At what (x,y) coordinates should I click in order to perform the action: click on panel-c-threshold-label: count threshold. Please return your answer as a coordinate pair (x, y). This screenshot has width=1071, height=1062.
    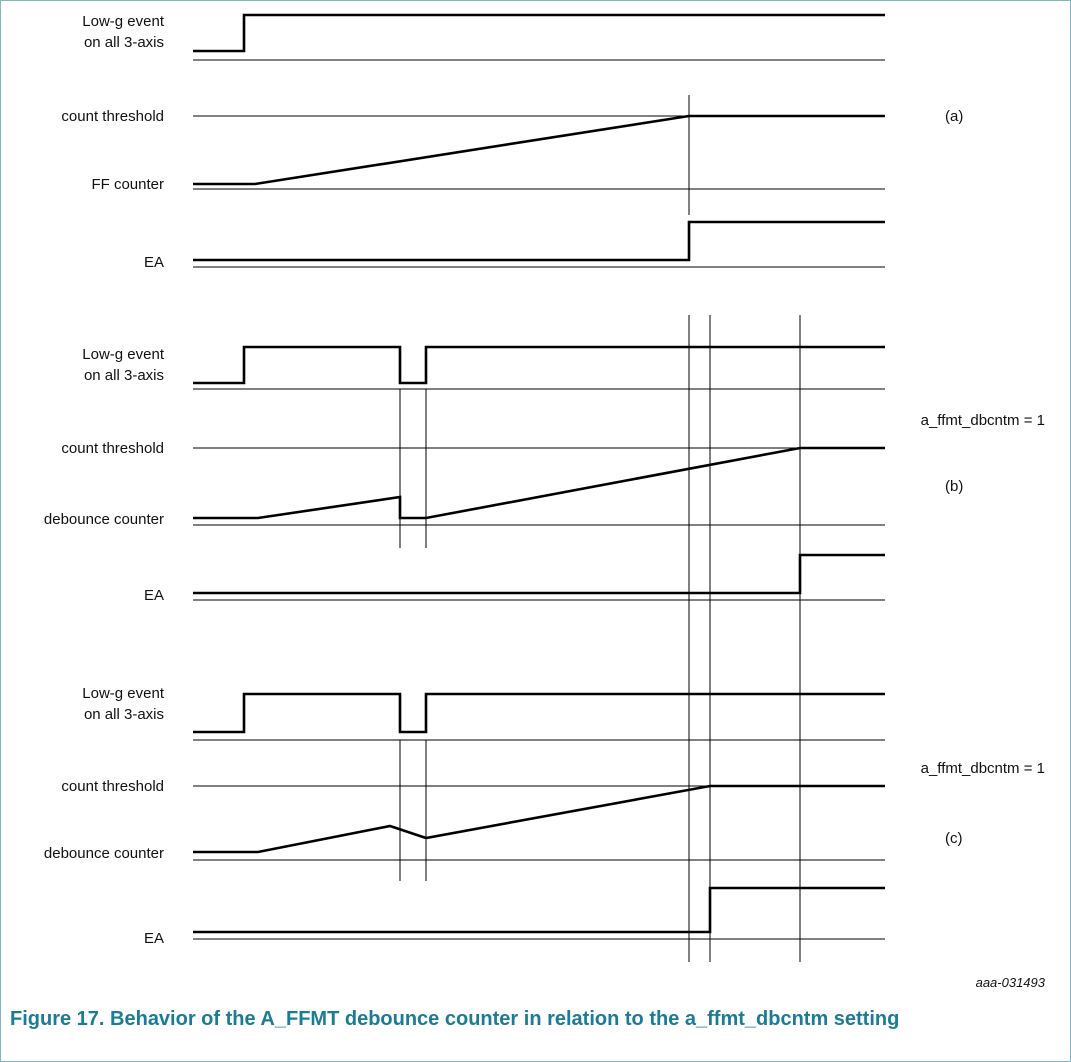
    Looking at the image, I should click on (112, 786).